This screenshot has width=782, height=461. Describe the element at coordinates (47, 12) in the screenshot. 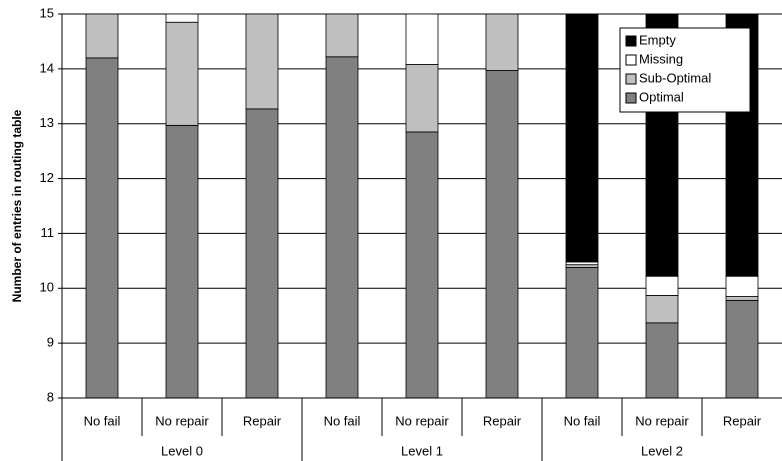

I see `y-tick-label: 15` at that location.